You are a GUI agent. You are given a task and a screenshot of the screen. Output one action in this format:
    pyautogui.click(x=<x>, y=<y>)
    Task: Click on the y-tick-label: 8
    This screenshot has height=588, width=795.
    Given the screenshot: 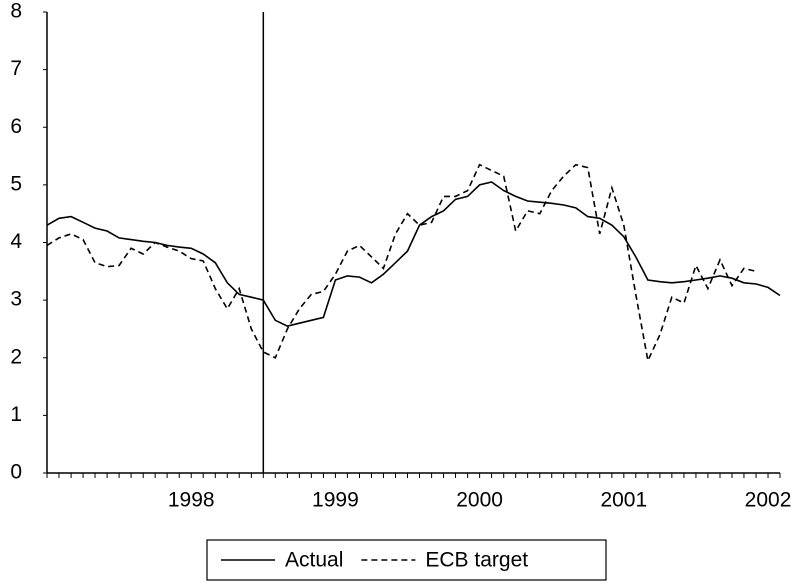 What is the action you would take?
    pyautogui.click(x=16, y=11)
    